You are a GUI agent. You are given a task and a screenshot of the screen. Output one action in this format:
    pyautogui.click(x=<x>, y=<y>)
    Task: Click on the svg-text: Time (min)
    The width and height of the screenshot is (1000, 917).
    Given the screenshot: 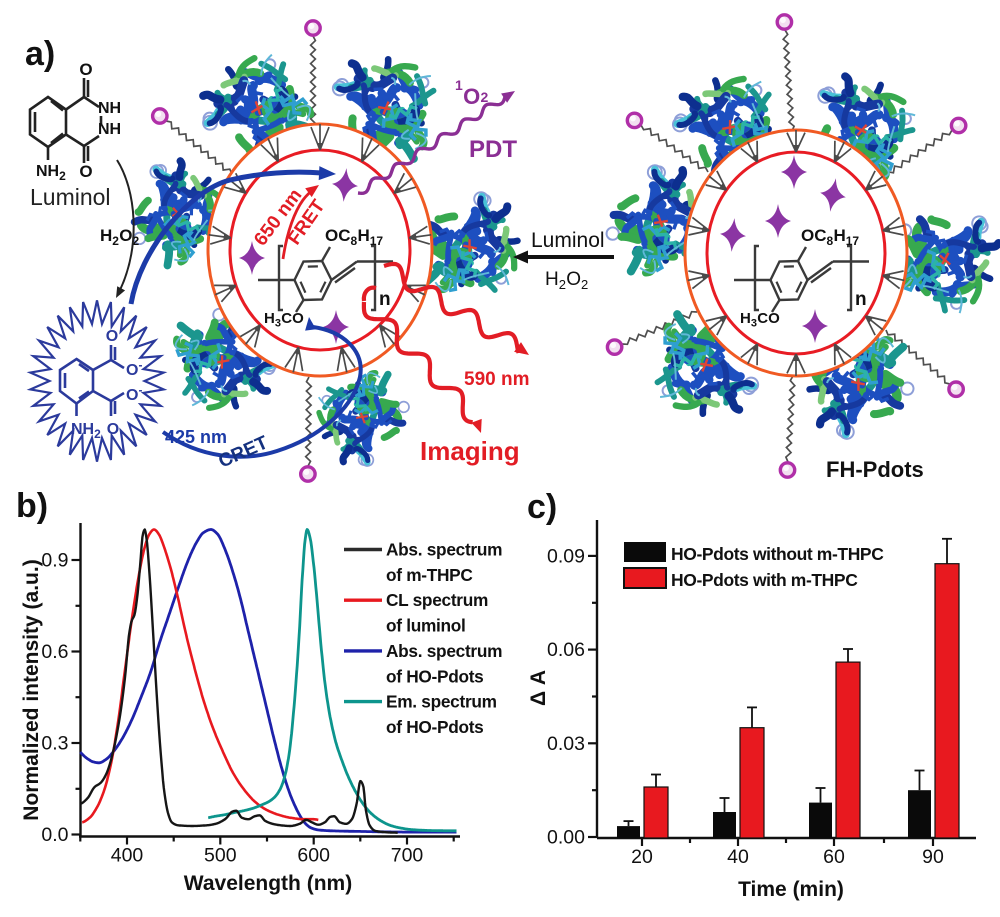 What is the action you would take?
    pyautogui.click(x=791, y=889)
    